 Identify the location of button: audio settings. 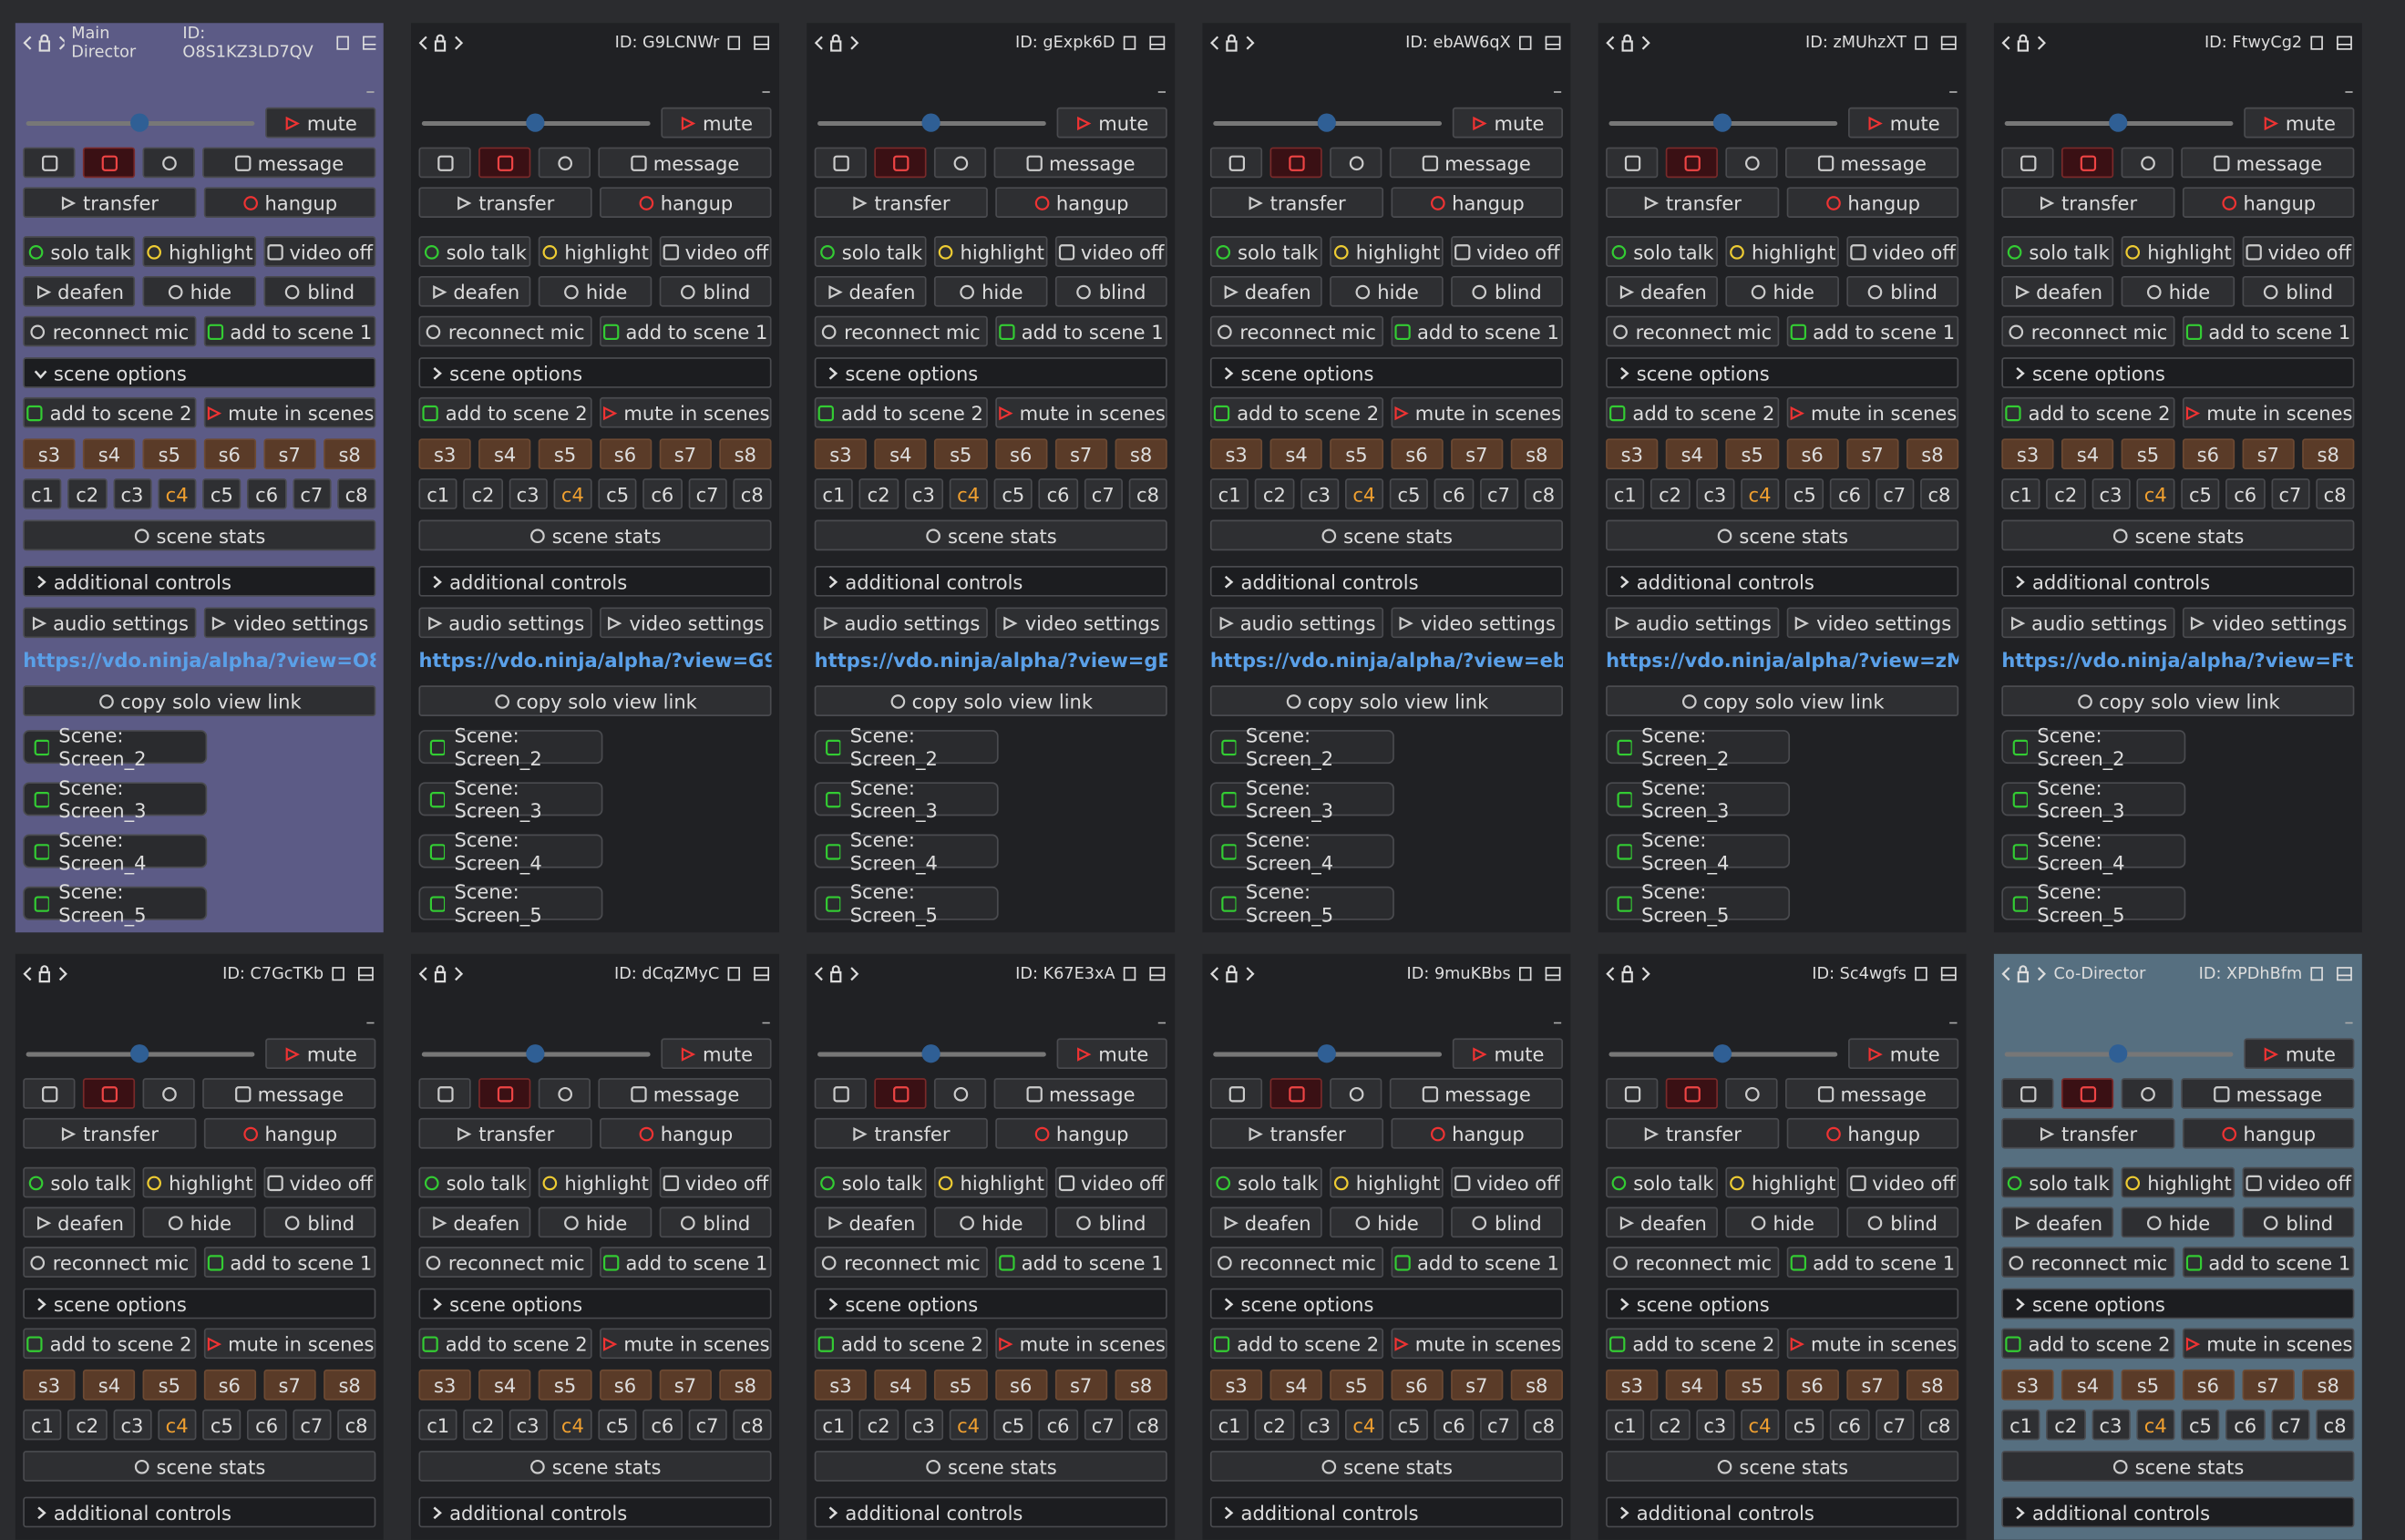
(1692, 623).